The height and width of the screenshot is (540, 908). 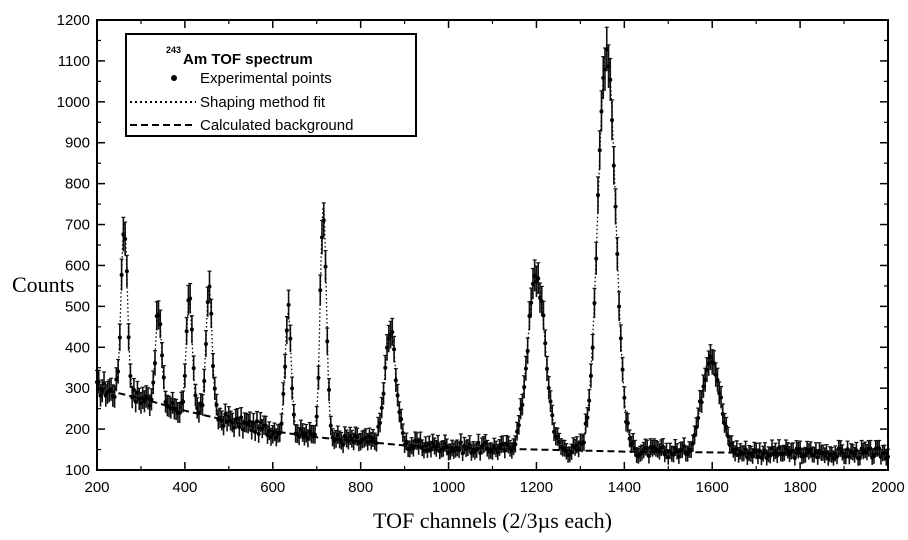 I want to click on legend-marker-experimental-points, so click(x=174, y=78).